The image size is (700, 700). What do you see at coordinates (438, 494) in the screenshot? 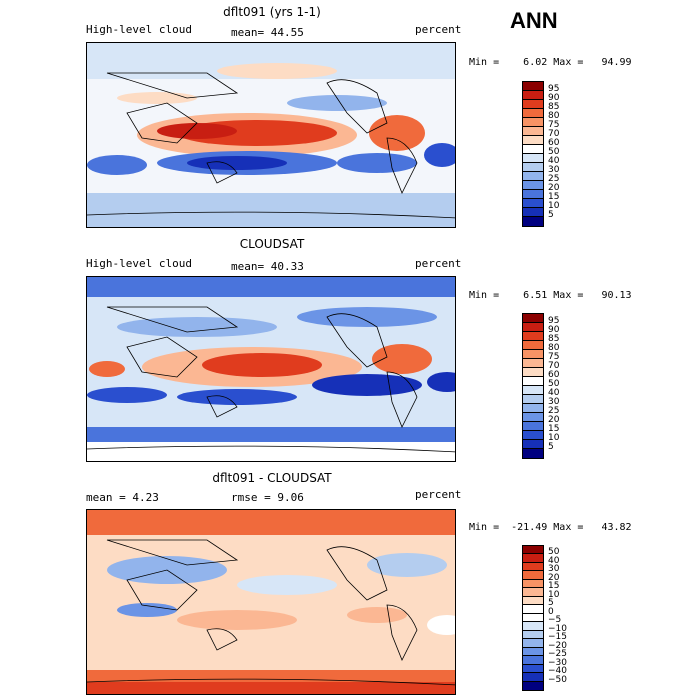
I see `panel-3-units: percent` at bounding box center [438, 494].